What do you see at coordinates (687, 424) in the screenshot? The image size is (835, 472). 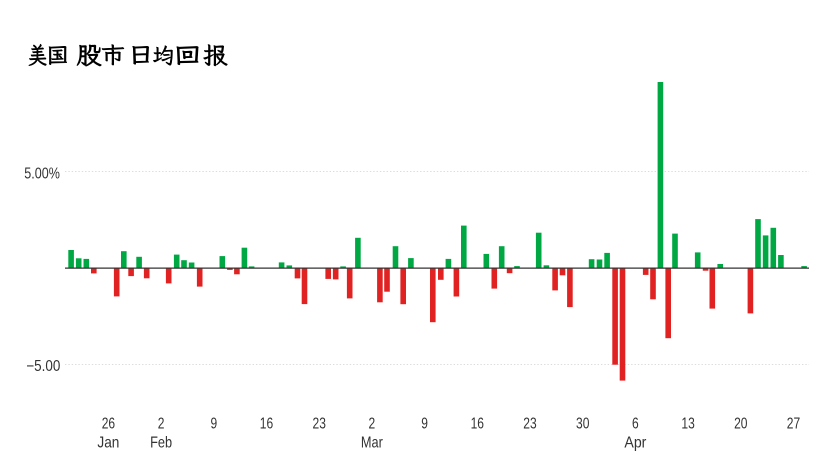 I see `svg-text: 13` at bounding box center [687, 424].